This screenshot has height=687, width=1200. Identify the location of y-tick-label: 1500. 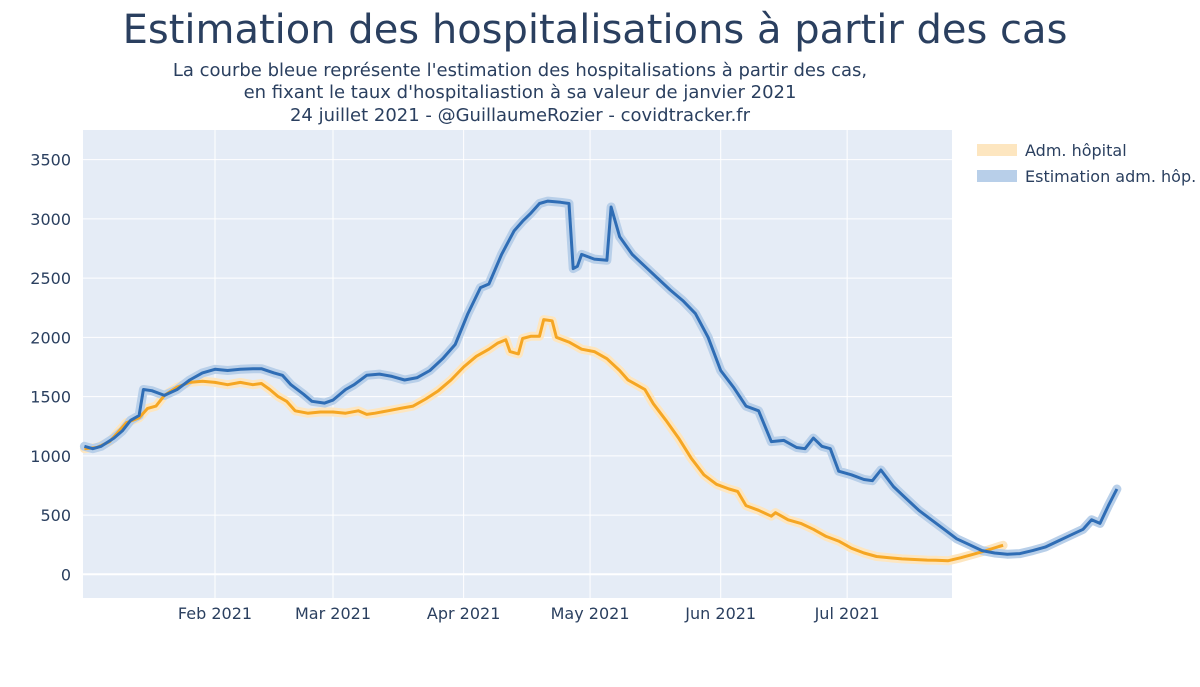
(50, 397).